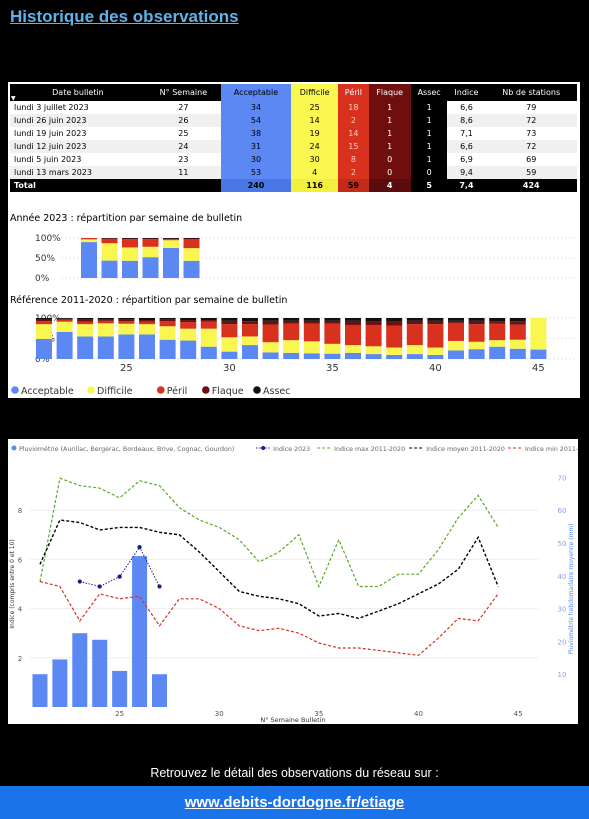 The image size is (589, 819). What do you see at coordinates (315, 133) in the screenshot?
I see `cell-difficile: 19` at bounding box center [315, 133].